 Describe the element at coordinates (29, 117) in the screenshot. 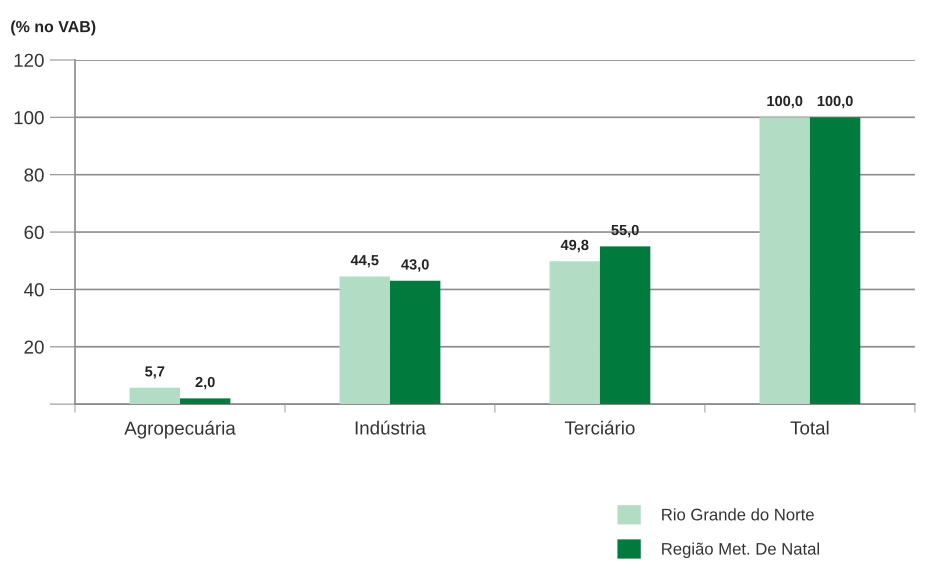

I see `y-tick-label: 100` at that location.